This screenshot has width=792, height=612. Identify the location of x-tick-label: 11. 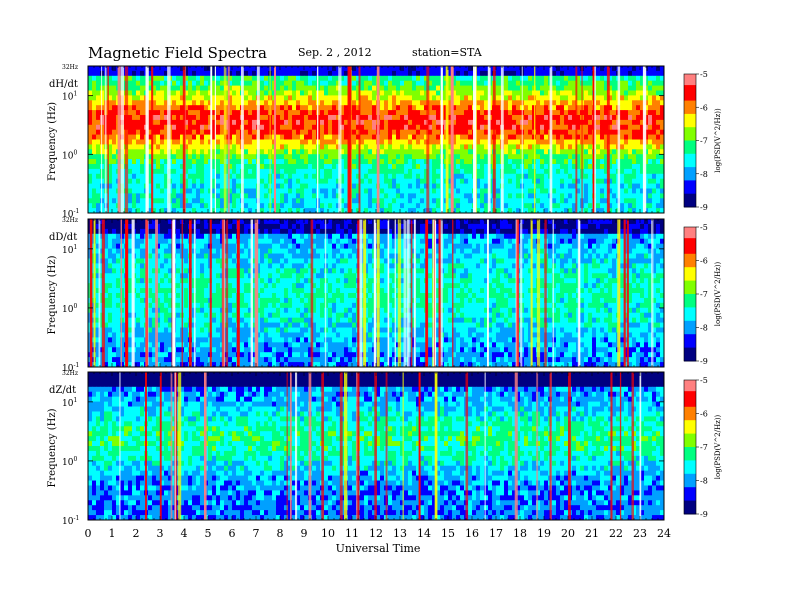
(352, 533).